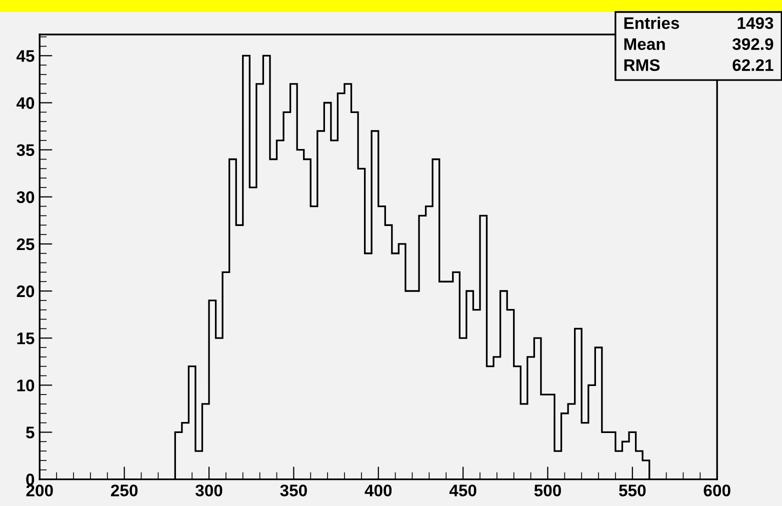 The image size is (782, 506). What do you see at coordinates (124, 490) in the screenshot?
I see `x-tick-label: 250` at bounding box center [124, 490].